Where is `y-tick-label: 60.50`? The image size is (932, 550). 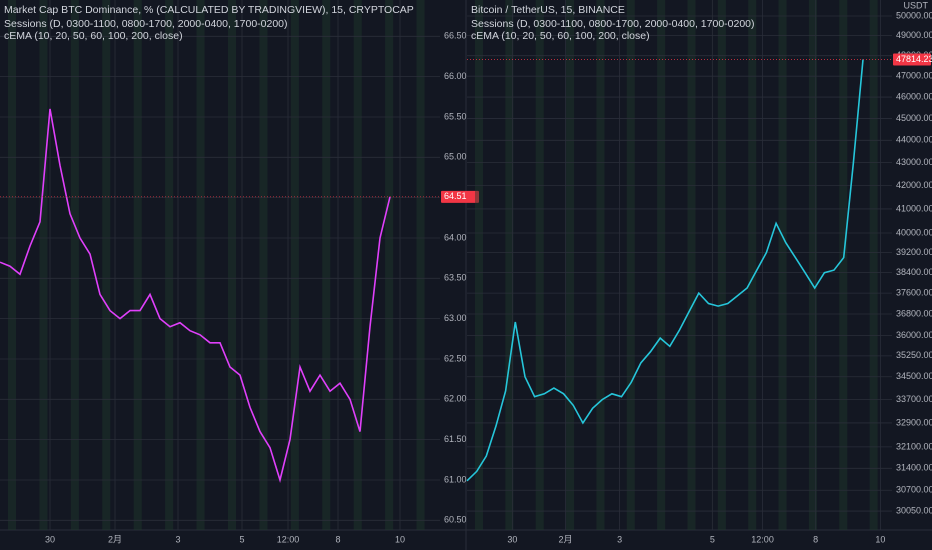 y-tick-label: 60.50 is located at coordinates (455, 520).